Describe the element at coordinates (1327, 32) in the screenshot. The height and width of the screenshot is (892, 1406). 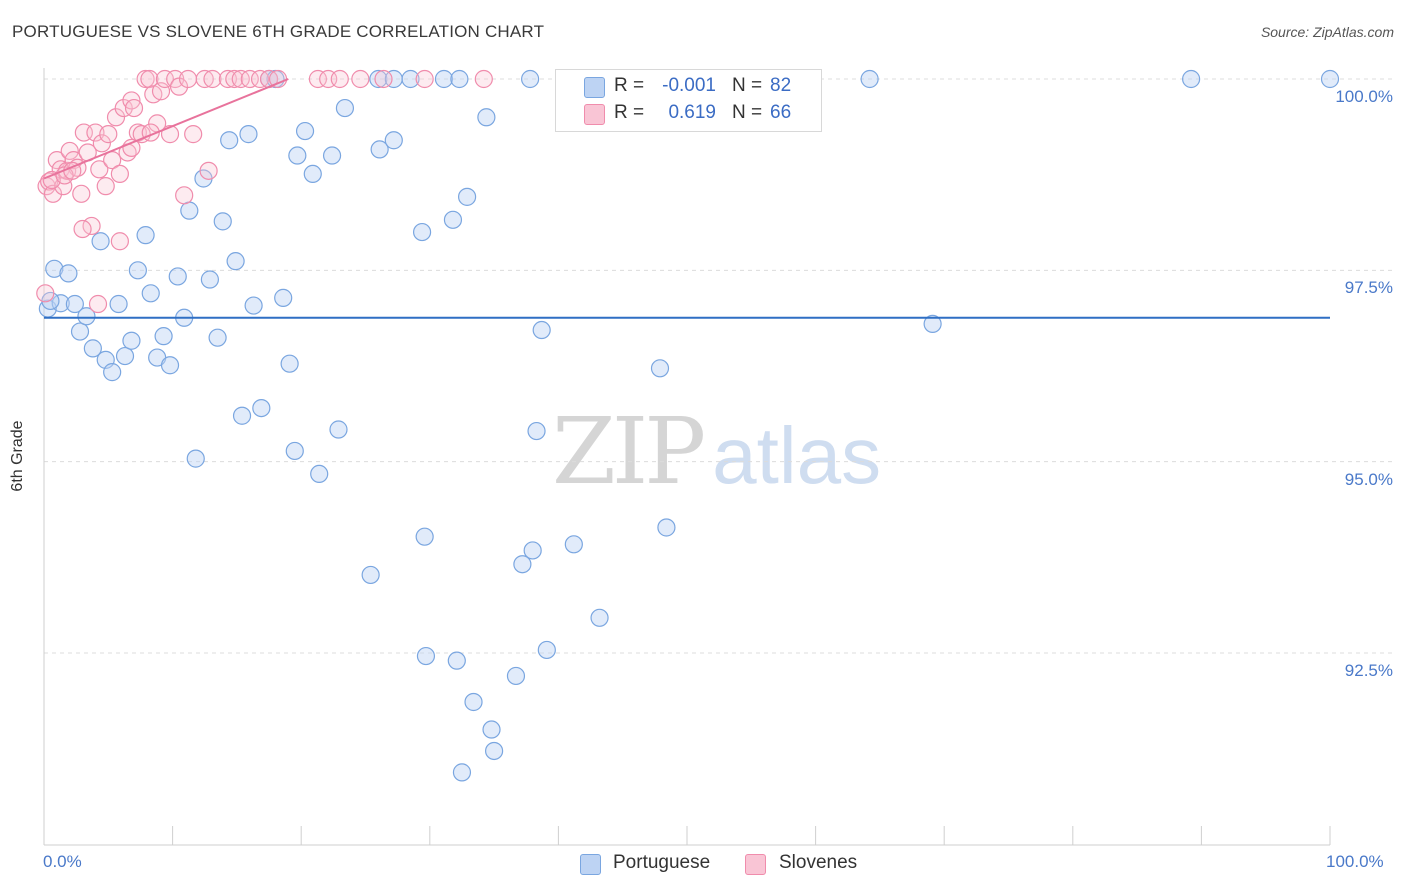
I see `source-credit: Source: ZipAtlas.com` at that location.